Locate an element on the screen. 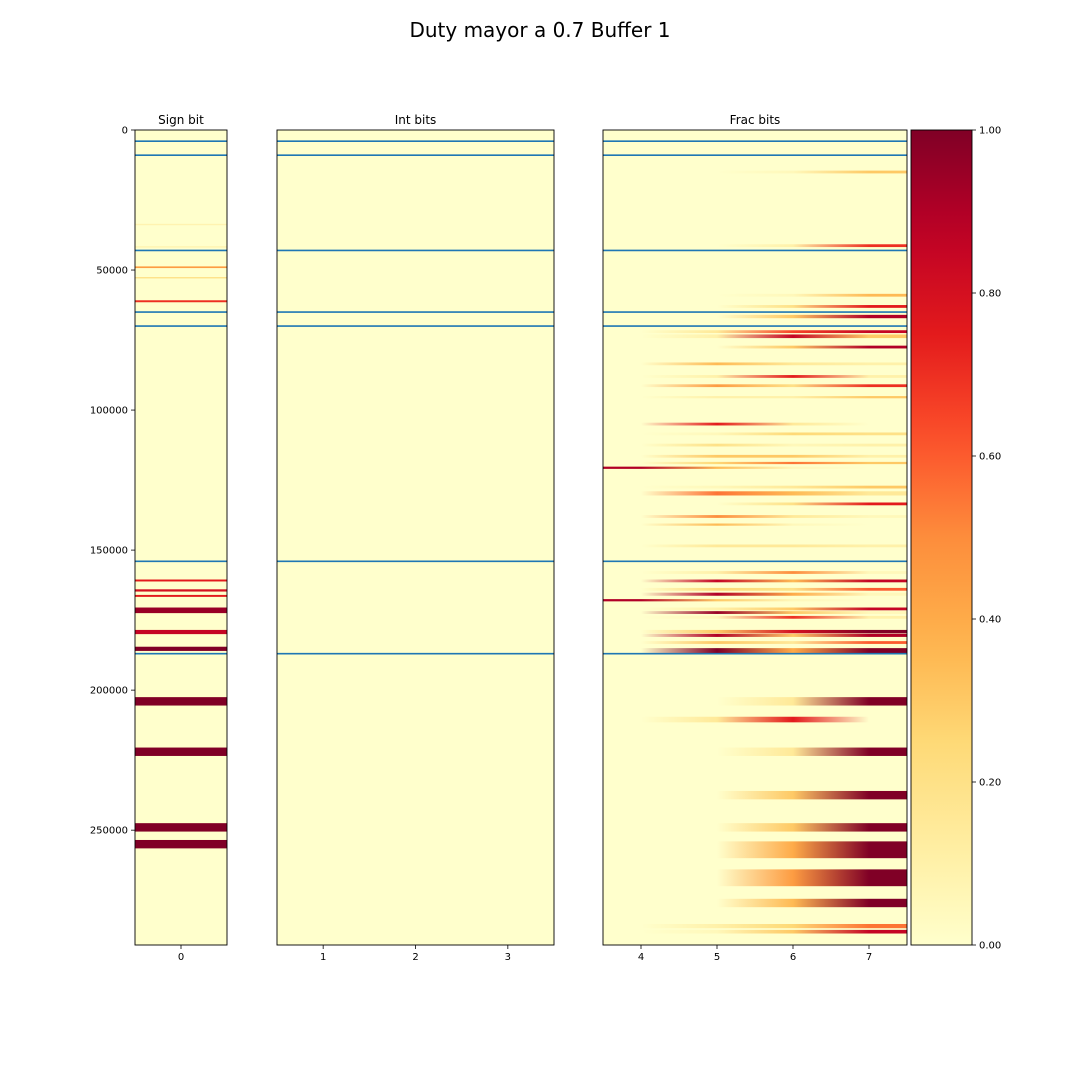 This screenshot has height=1080, width=1080. panel-background is located at coordinates (181, 537).